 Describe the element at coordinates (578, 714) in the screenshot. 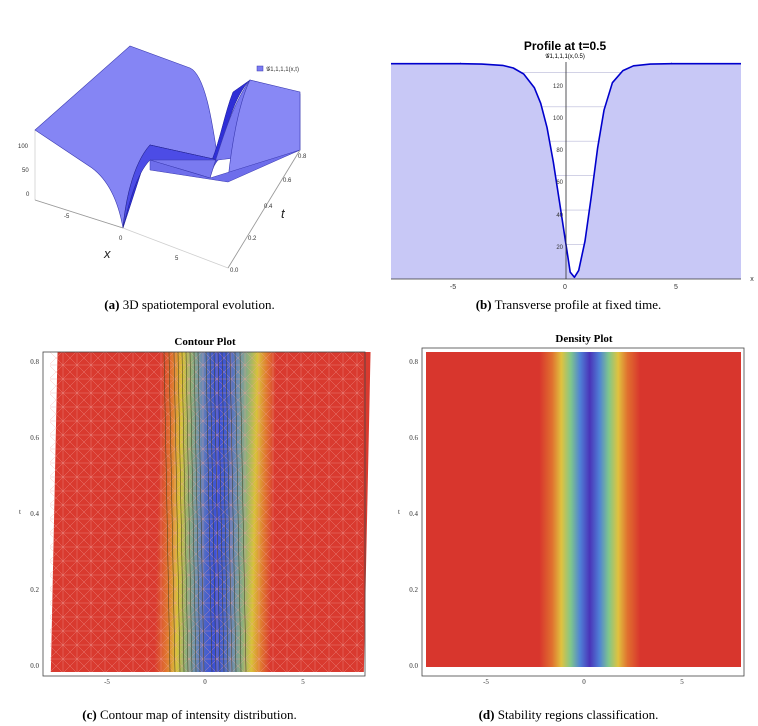

I see `caption-d-text: Stability regions classification.` at that location.